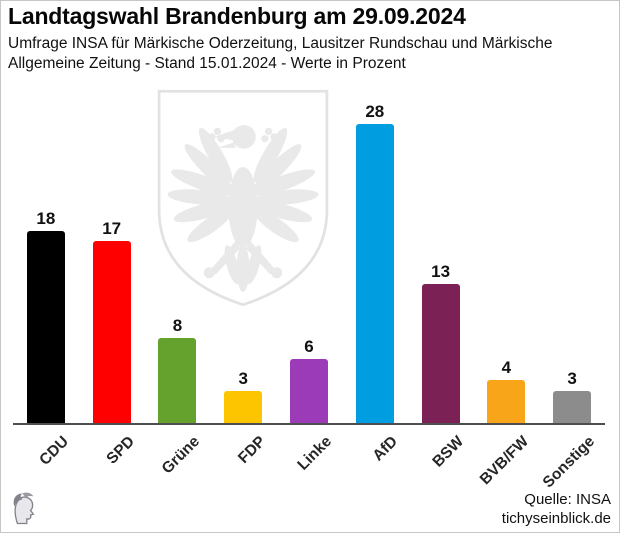  What do you see at coordinates (111, 332) in the screenshot?
I see `bar-spd` at bounding box center [111, 332].